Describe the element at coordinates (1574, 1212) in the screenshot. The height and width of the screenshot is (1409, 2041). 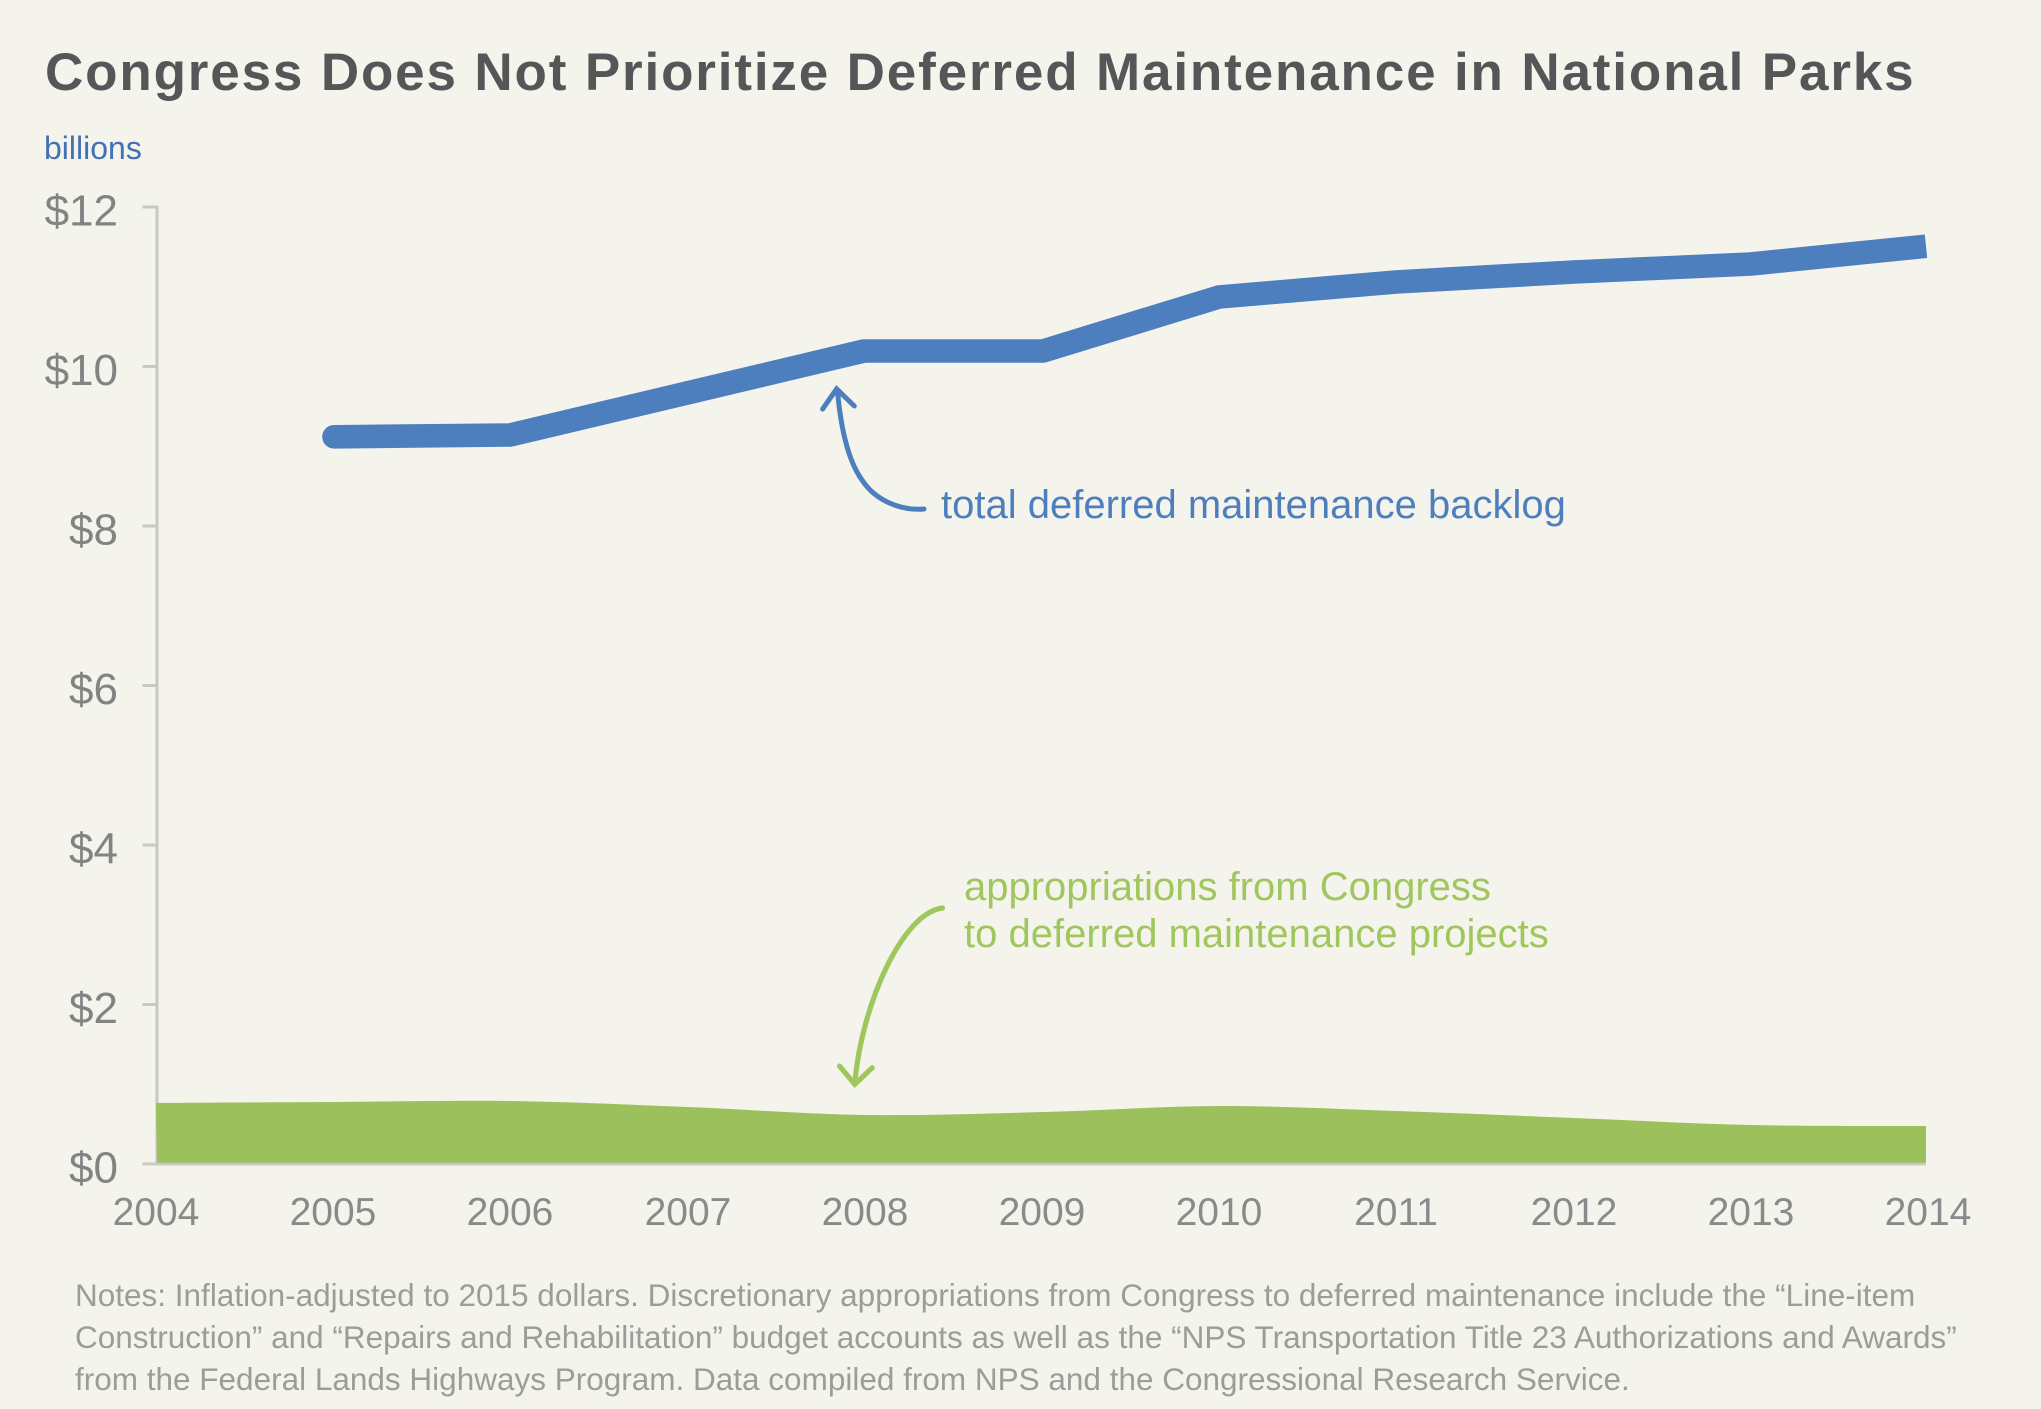
I see `svg-text: 2012` at that location.